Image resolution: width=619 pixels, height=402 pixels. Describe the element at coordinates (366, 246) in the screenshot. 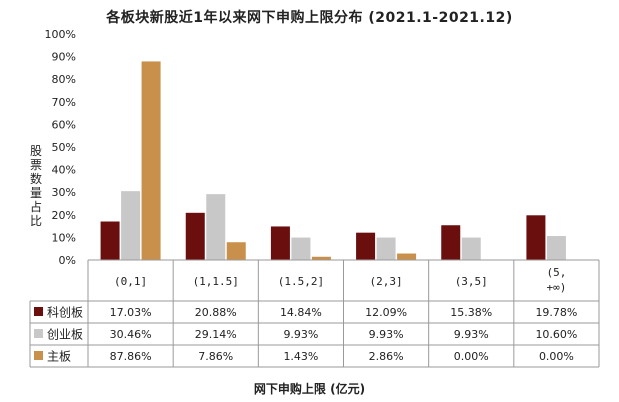

I see `bar-科创板-3` at that location.